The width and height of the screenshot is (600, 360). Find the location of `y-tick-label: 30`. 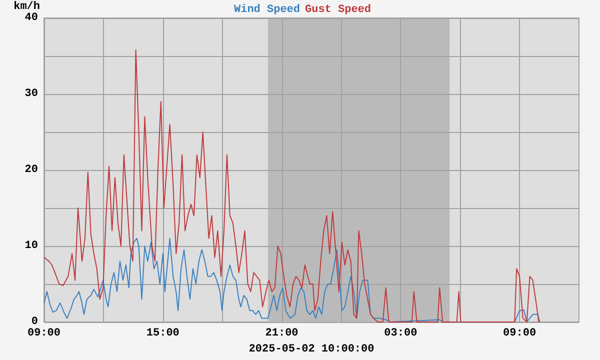

y-tick-label: 30 is located at coordinates (31, 94).